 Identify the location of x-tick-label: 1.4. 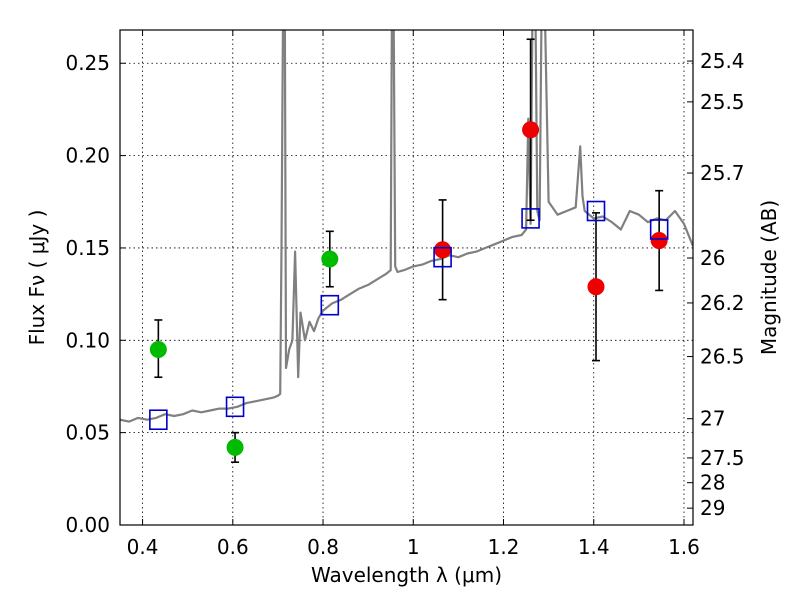
(594, 547).